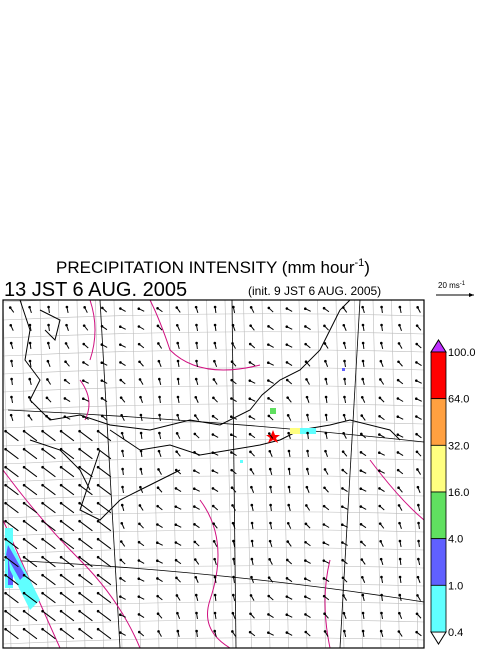 Image resolution: width=500 pixels, height=650 pixels. What do you see at coordinates (205, 267) in the screenshot?
I see `title-text: PRECIPITATION INTENSITY (mm hour` at bounding box center [205, 267].